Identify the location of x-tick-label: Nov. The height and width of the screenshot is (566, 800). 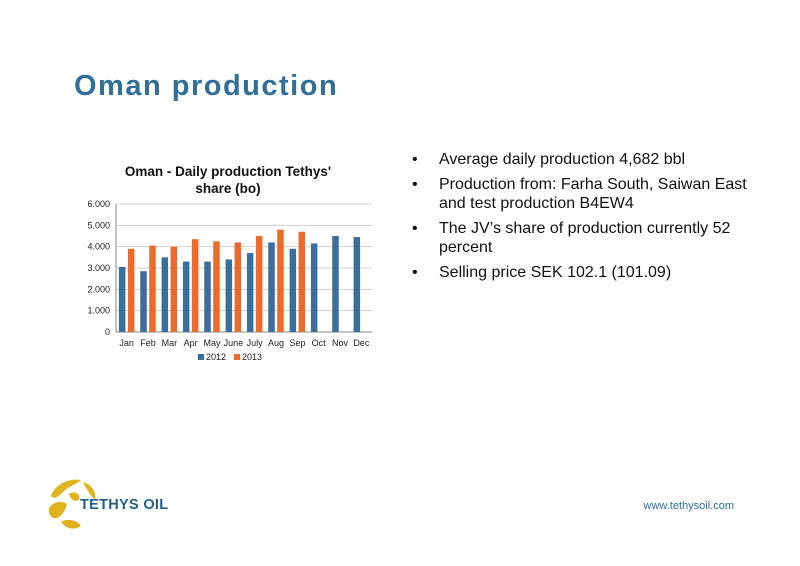
(340, 343).